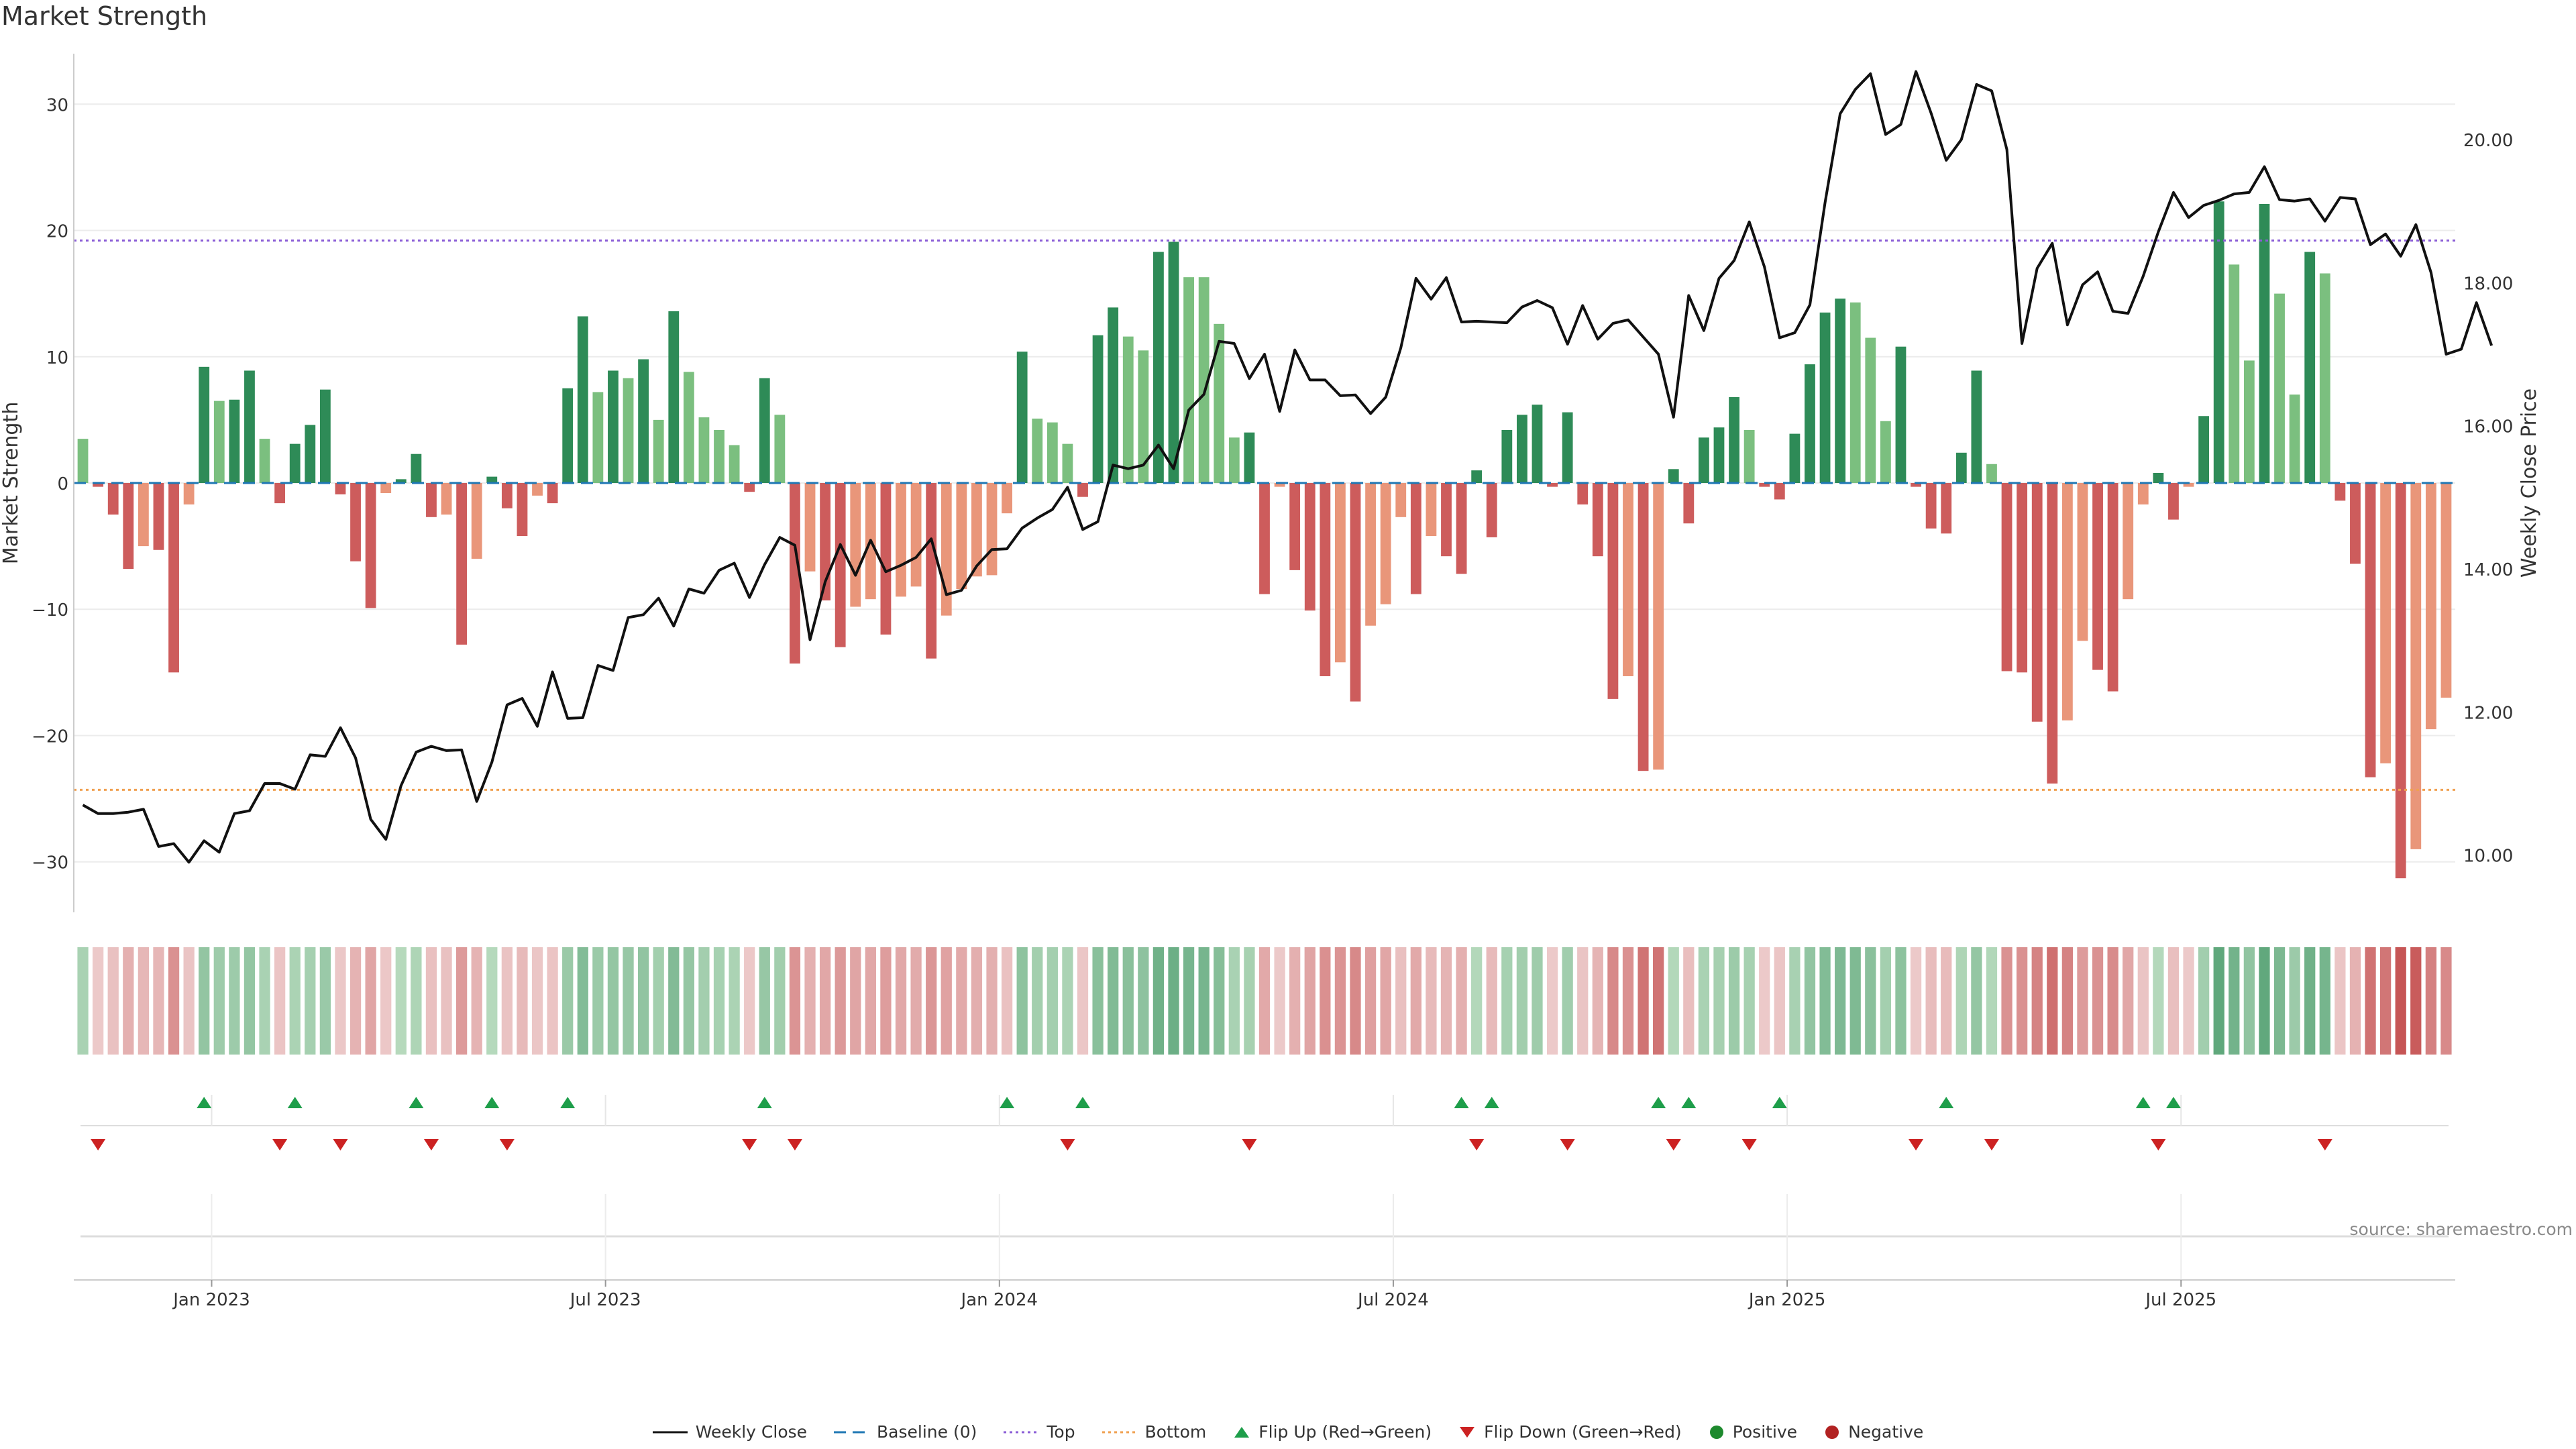  What do you see at coordinates (1570, 1432) in the screenshot?
I see `legend-item-flip-down: Flip Down (Green→Red)` at bounding box center [1570, 1432].